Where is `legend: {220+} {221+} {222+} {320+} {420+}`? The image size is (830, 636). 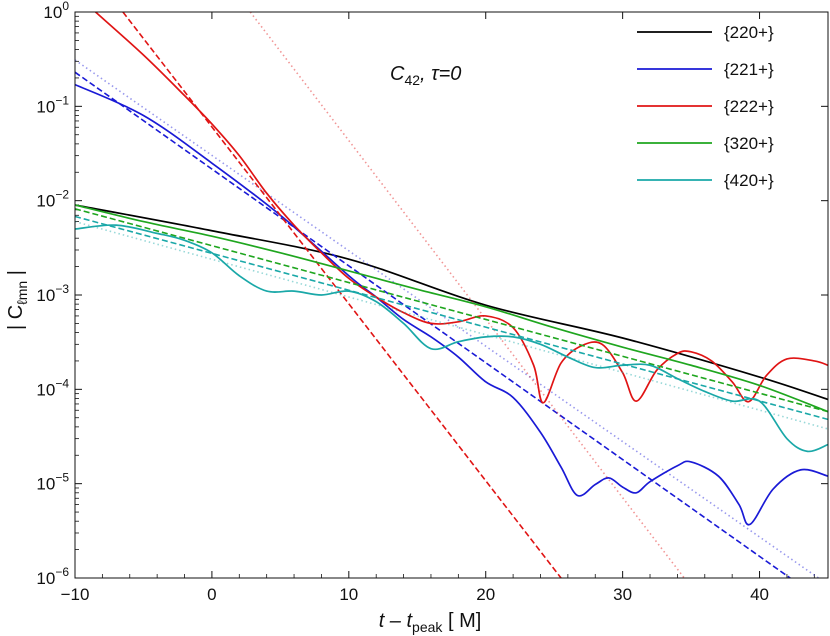 legend: {220+} {221+} {222+} {320+} {420+} is located at coordinates (705, 106).